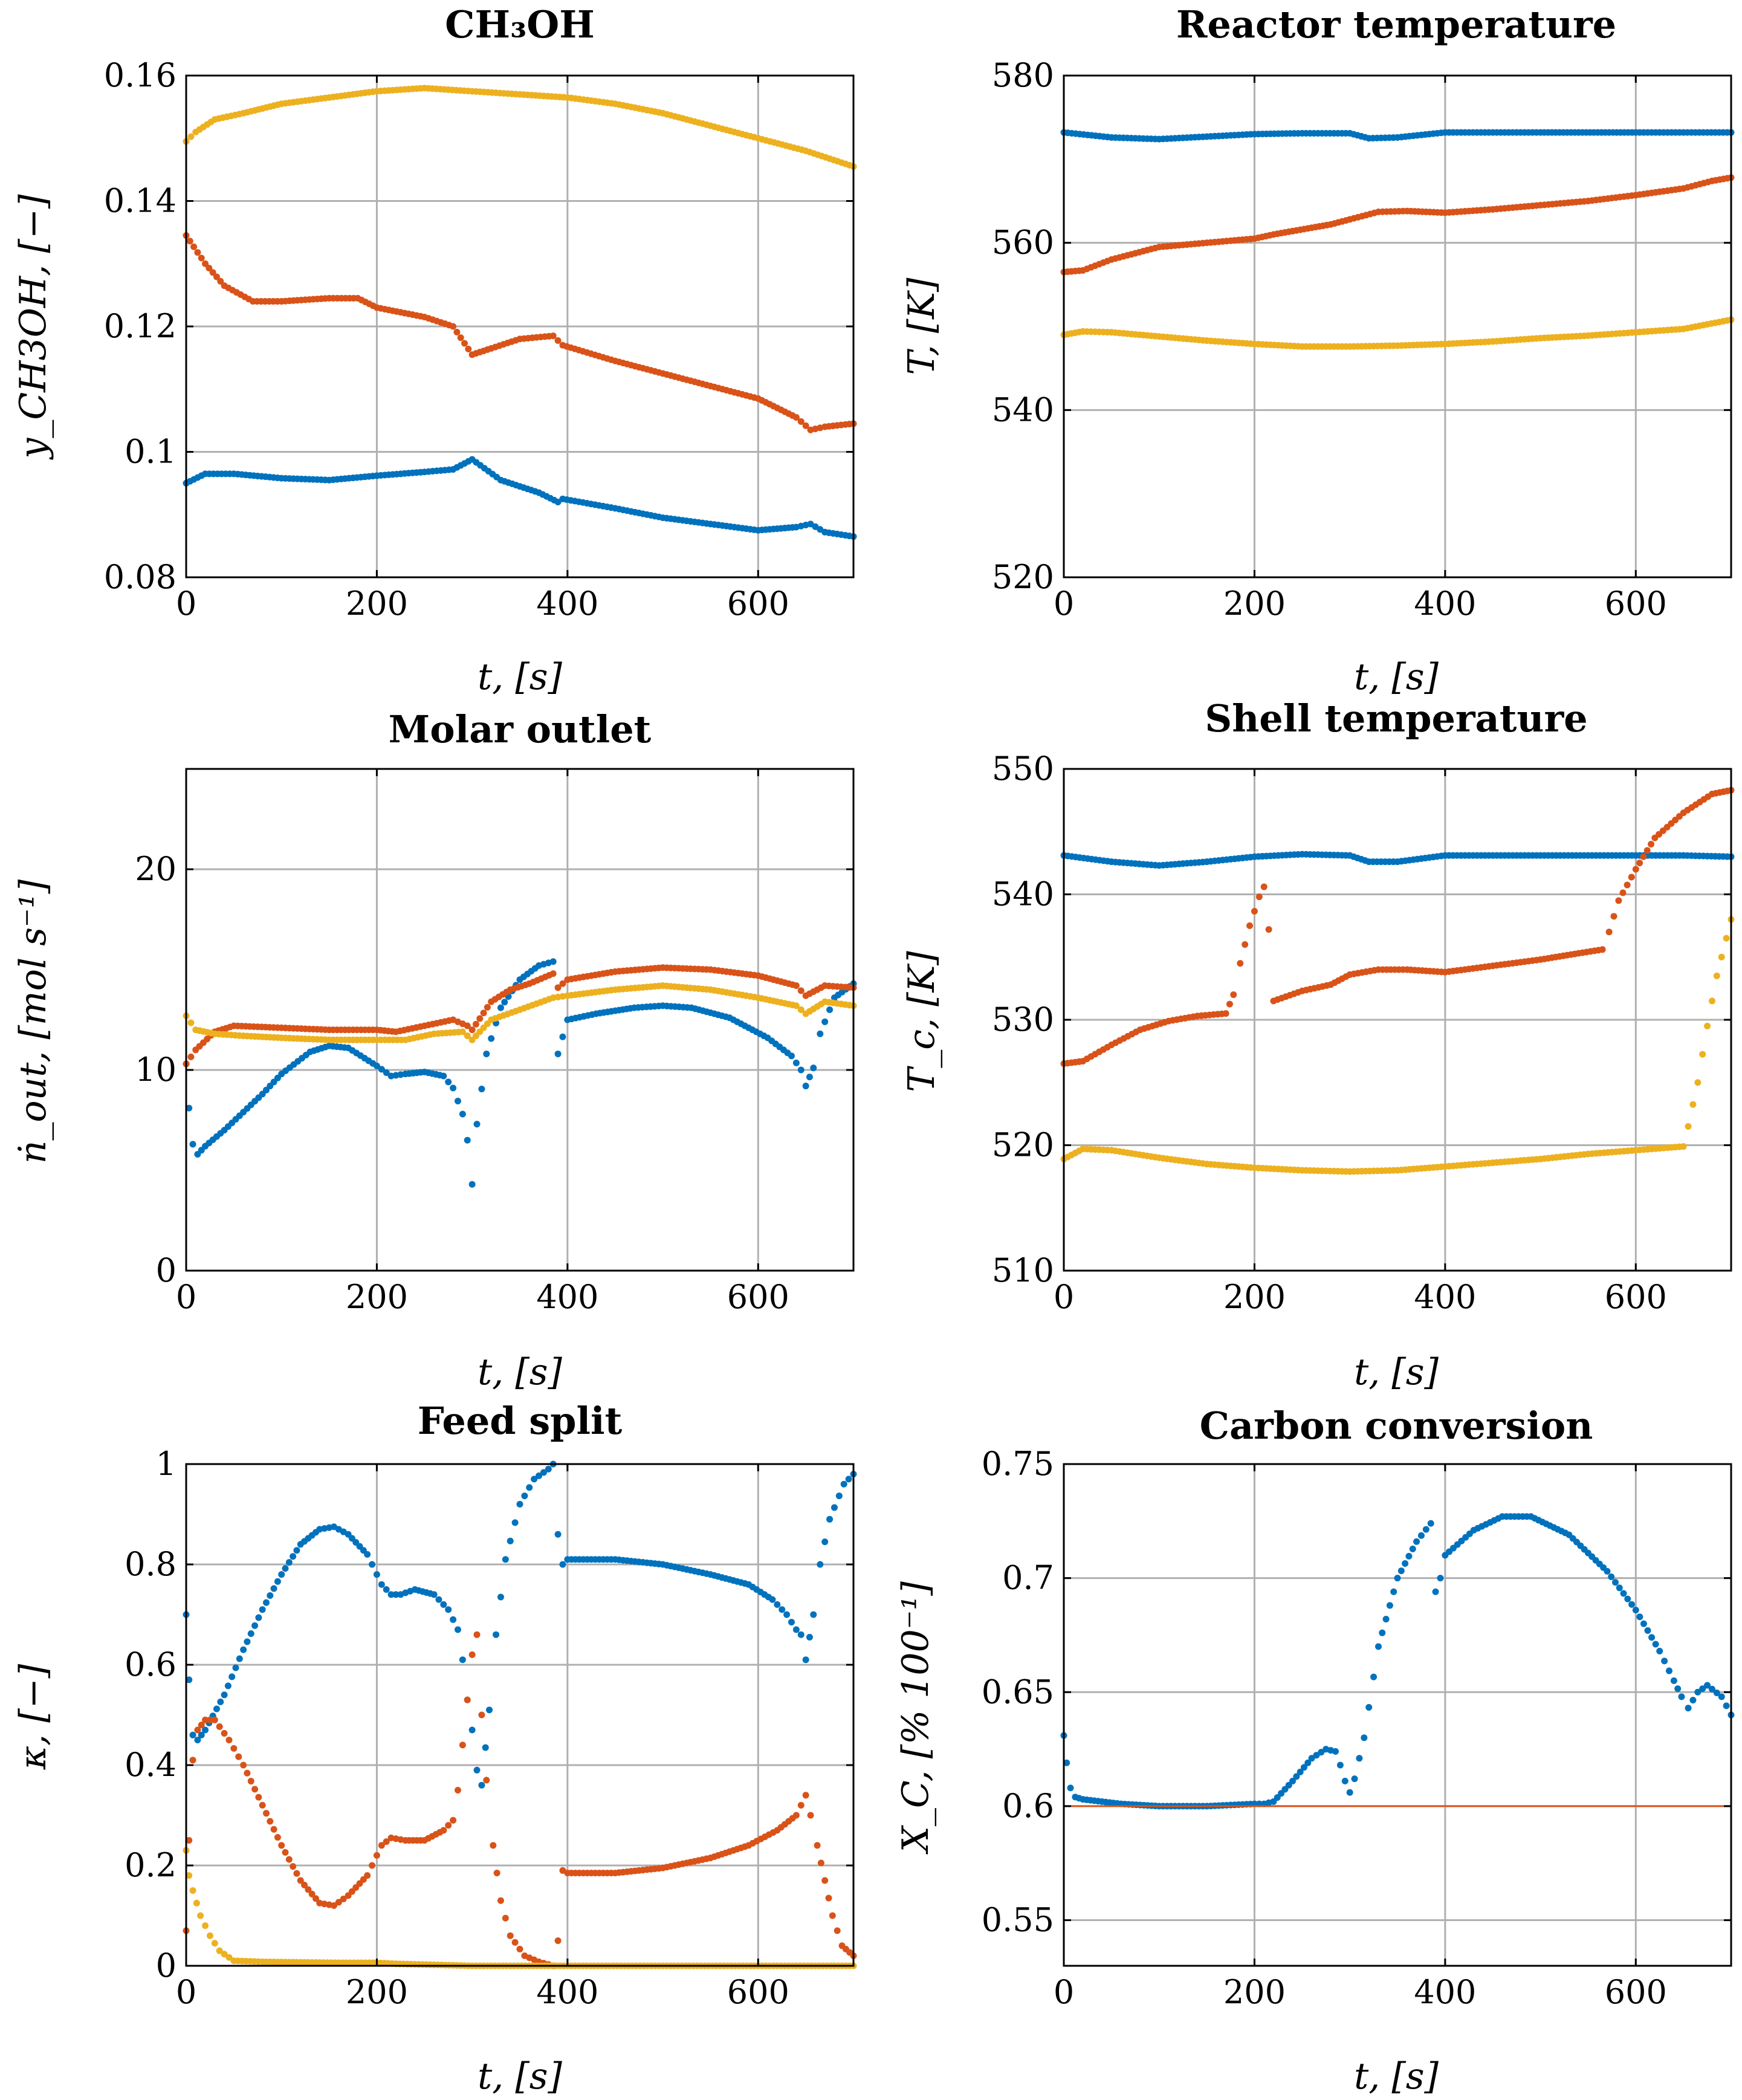 This screenshot has height=2100, width=1742. What do you see at coordinates (1396, 719) in the screenshot?
I see `panel-shell-temperature-title: Shell temperature` at bounding box center [1396, 719].